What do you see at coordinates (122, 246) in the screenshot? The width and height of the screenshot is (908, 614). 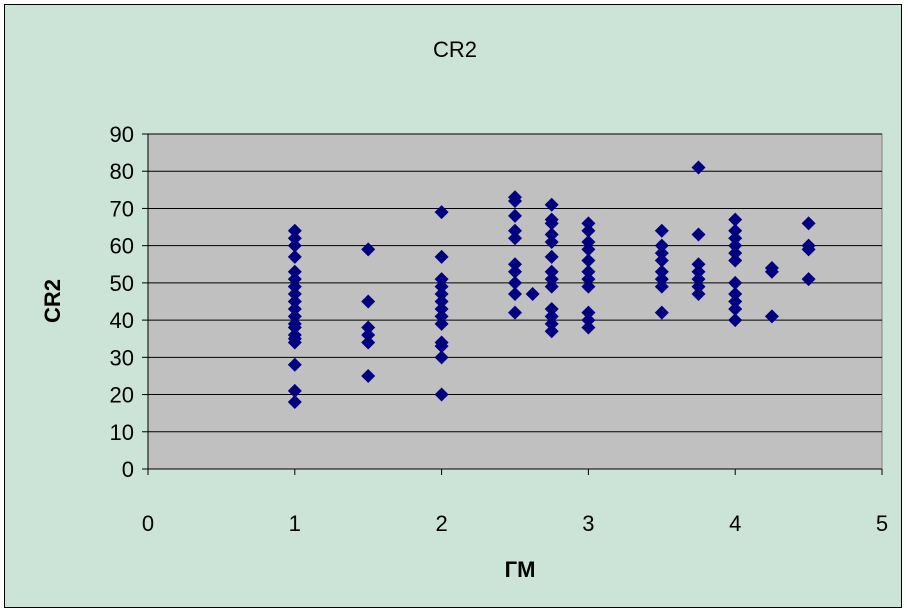 I see `y-tick-label: 60` at bounding box center [122, 246].